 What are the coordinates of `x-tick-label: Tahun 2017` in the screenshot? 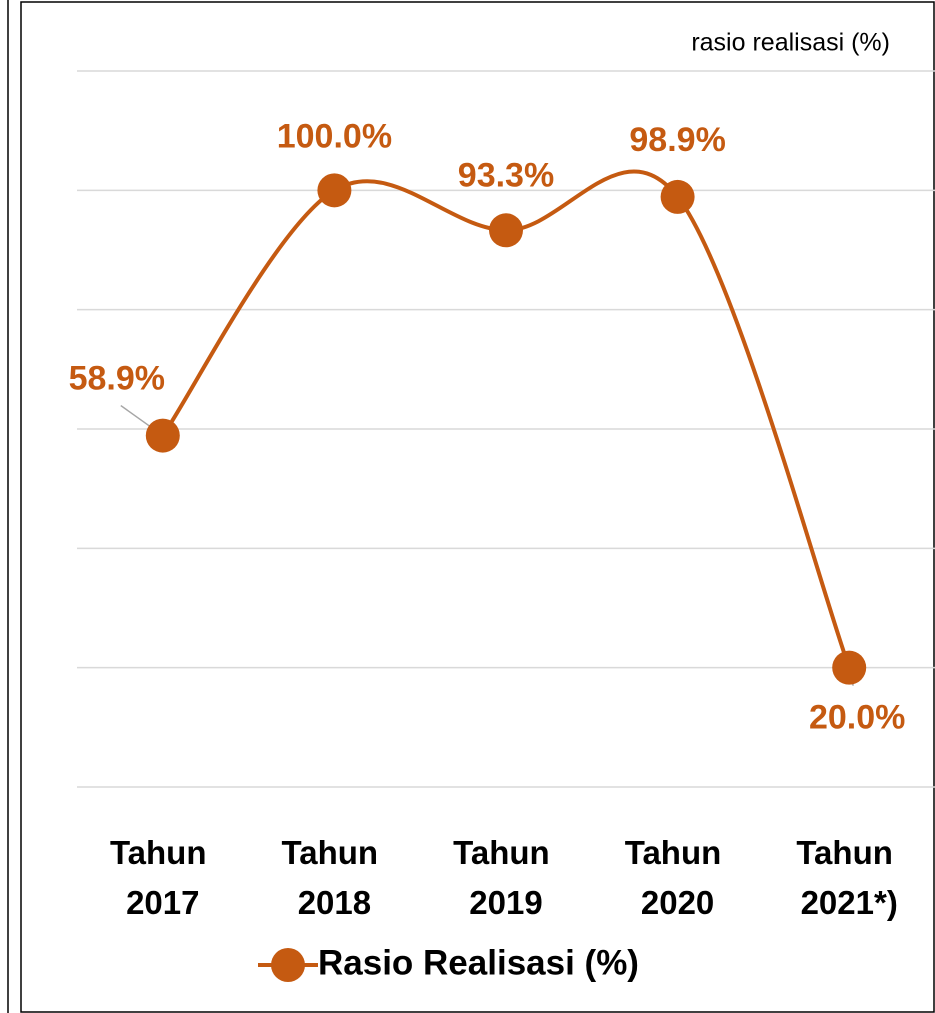 It's located at (163, 877).